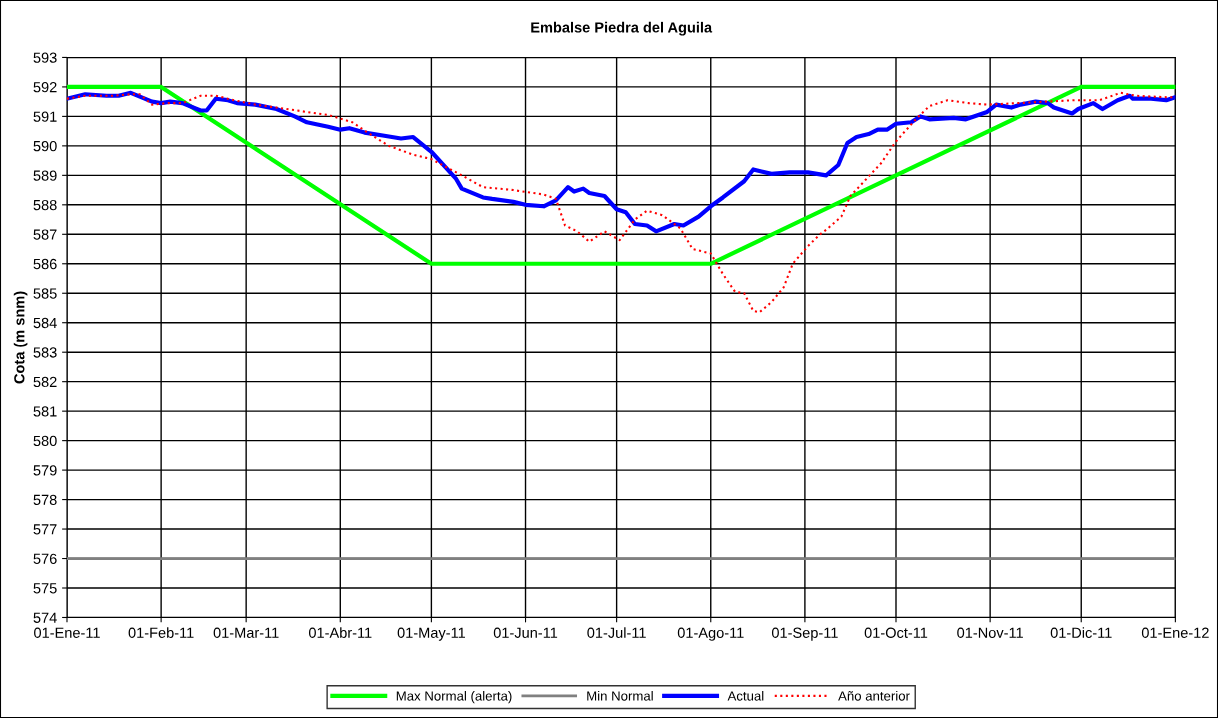  I want to click on y-tick-label: 587, so click(45, 234).